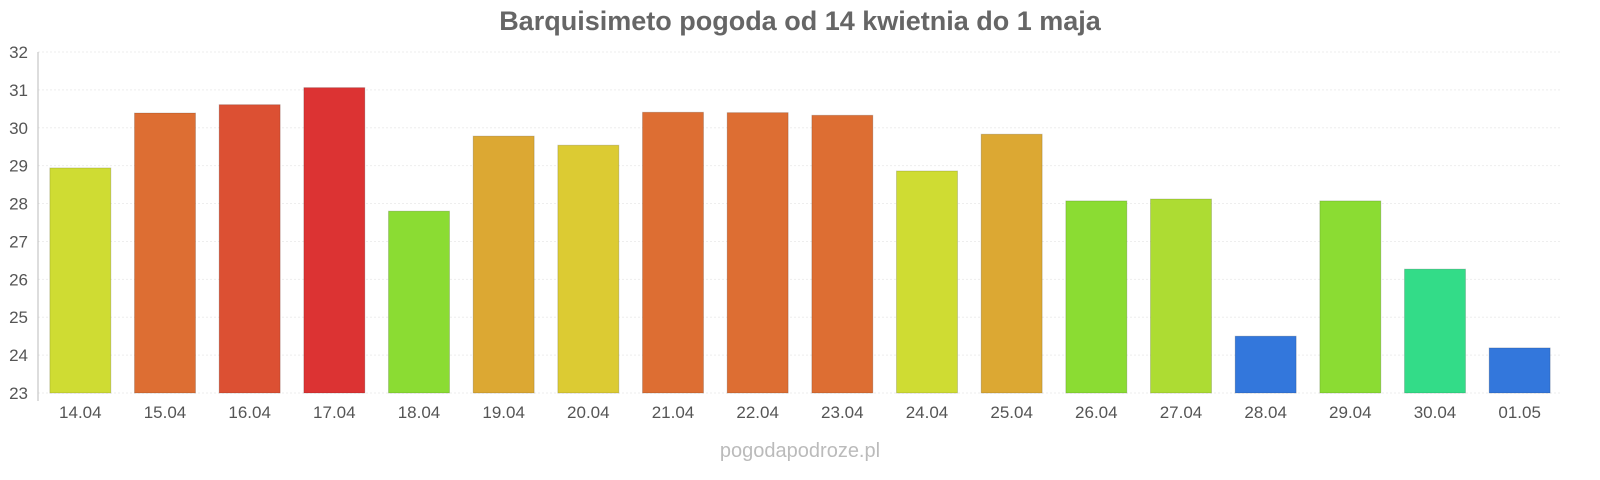  What do you see at coordinates (1096, 412) in the screenshot?
I see `x-tick-label: 26.04` at bounding box center [1096, 412].